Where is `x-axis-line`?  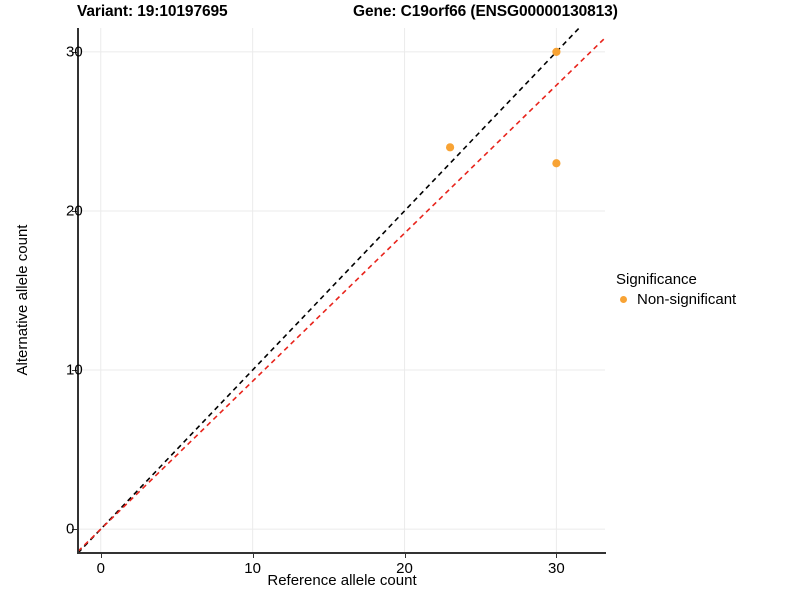
x-axis-line is located at coordinates (341, 553).